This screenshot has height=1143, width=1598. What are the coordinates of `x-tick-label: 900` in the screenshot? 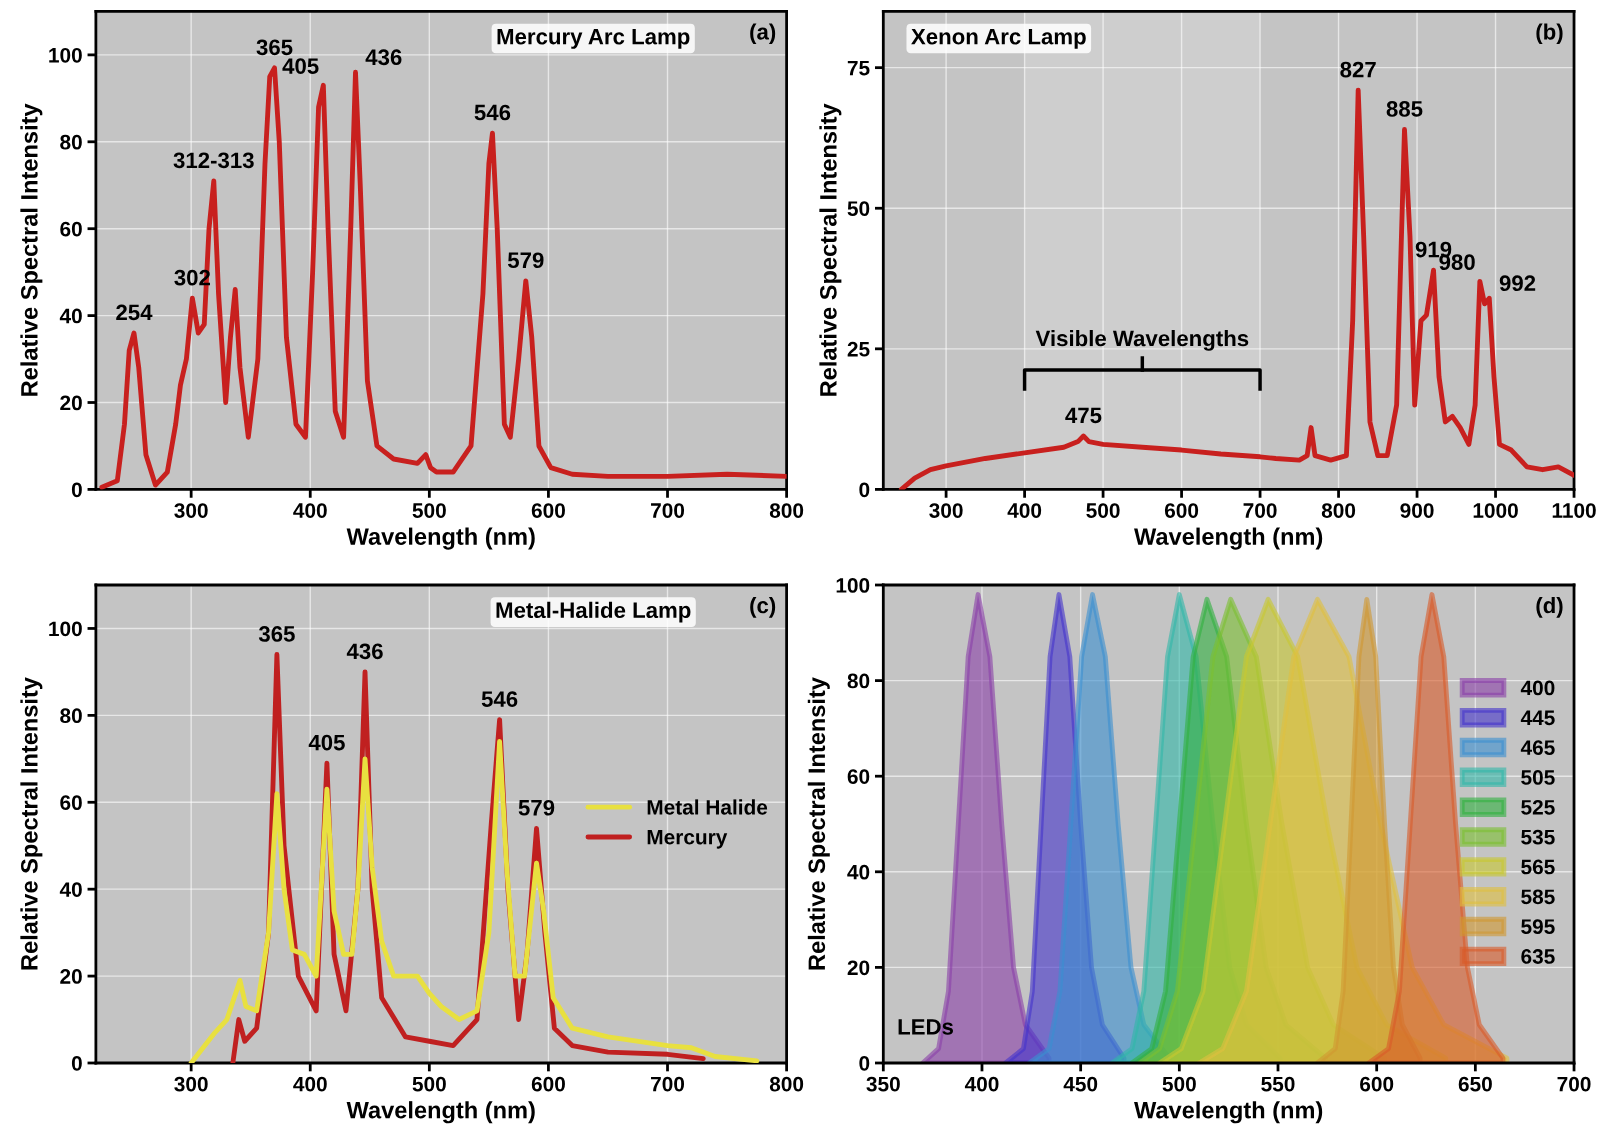 It's located at (1417, 510).